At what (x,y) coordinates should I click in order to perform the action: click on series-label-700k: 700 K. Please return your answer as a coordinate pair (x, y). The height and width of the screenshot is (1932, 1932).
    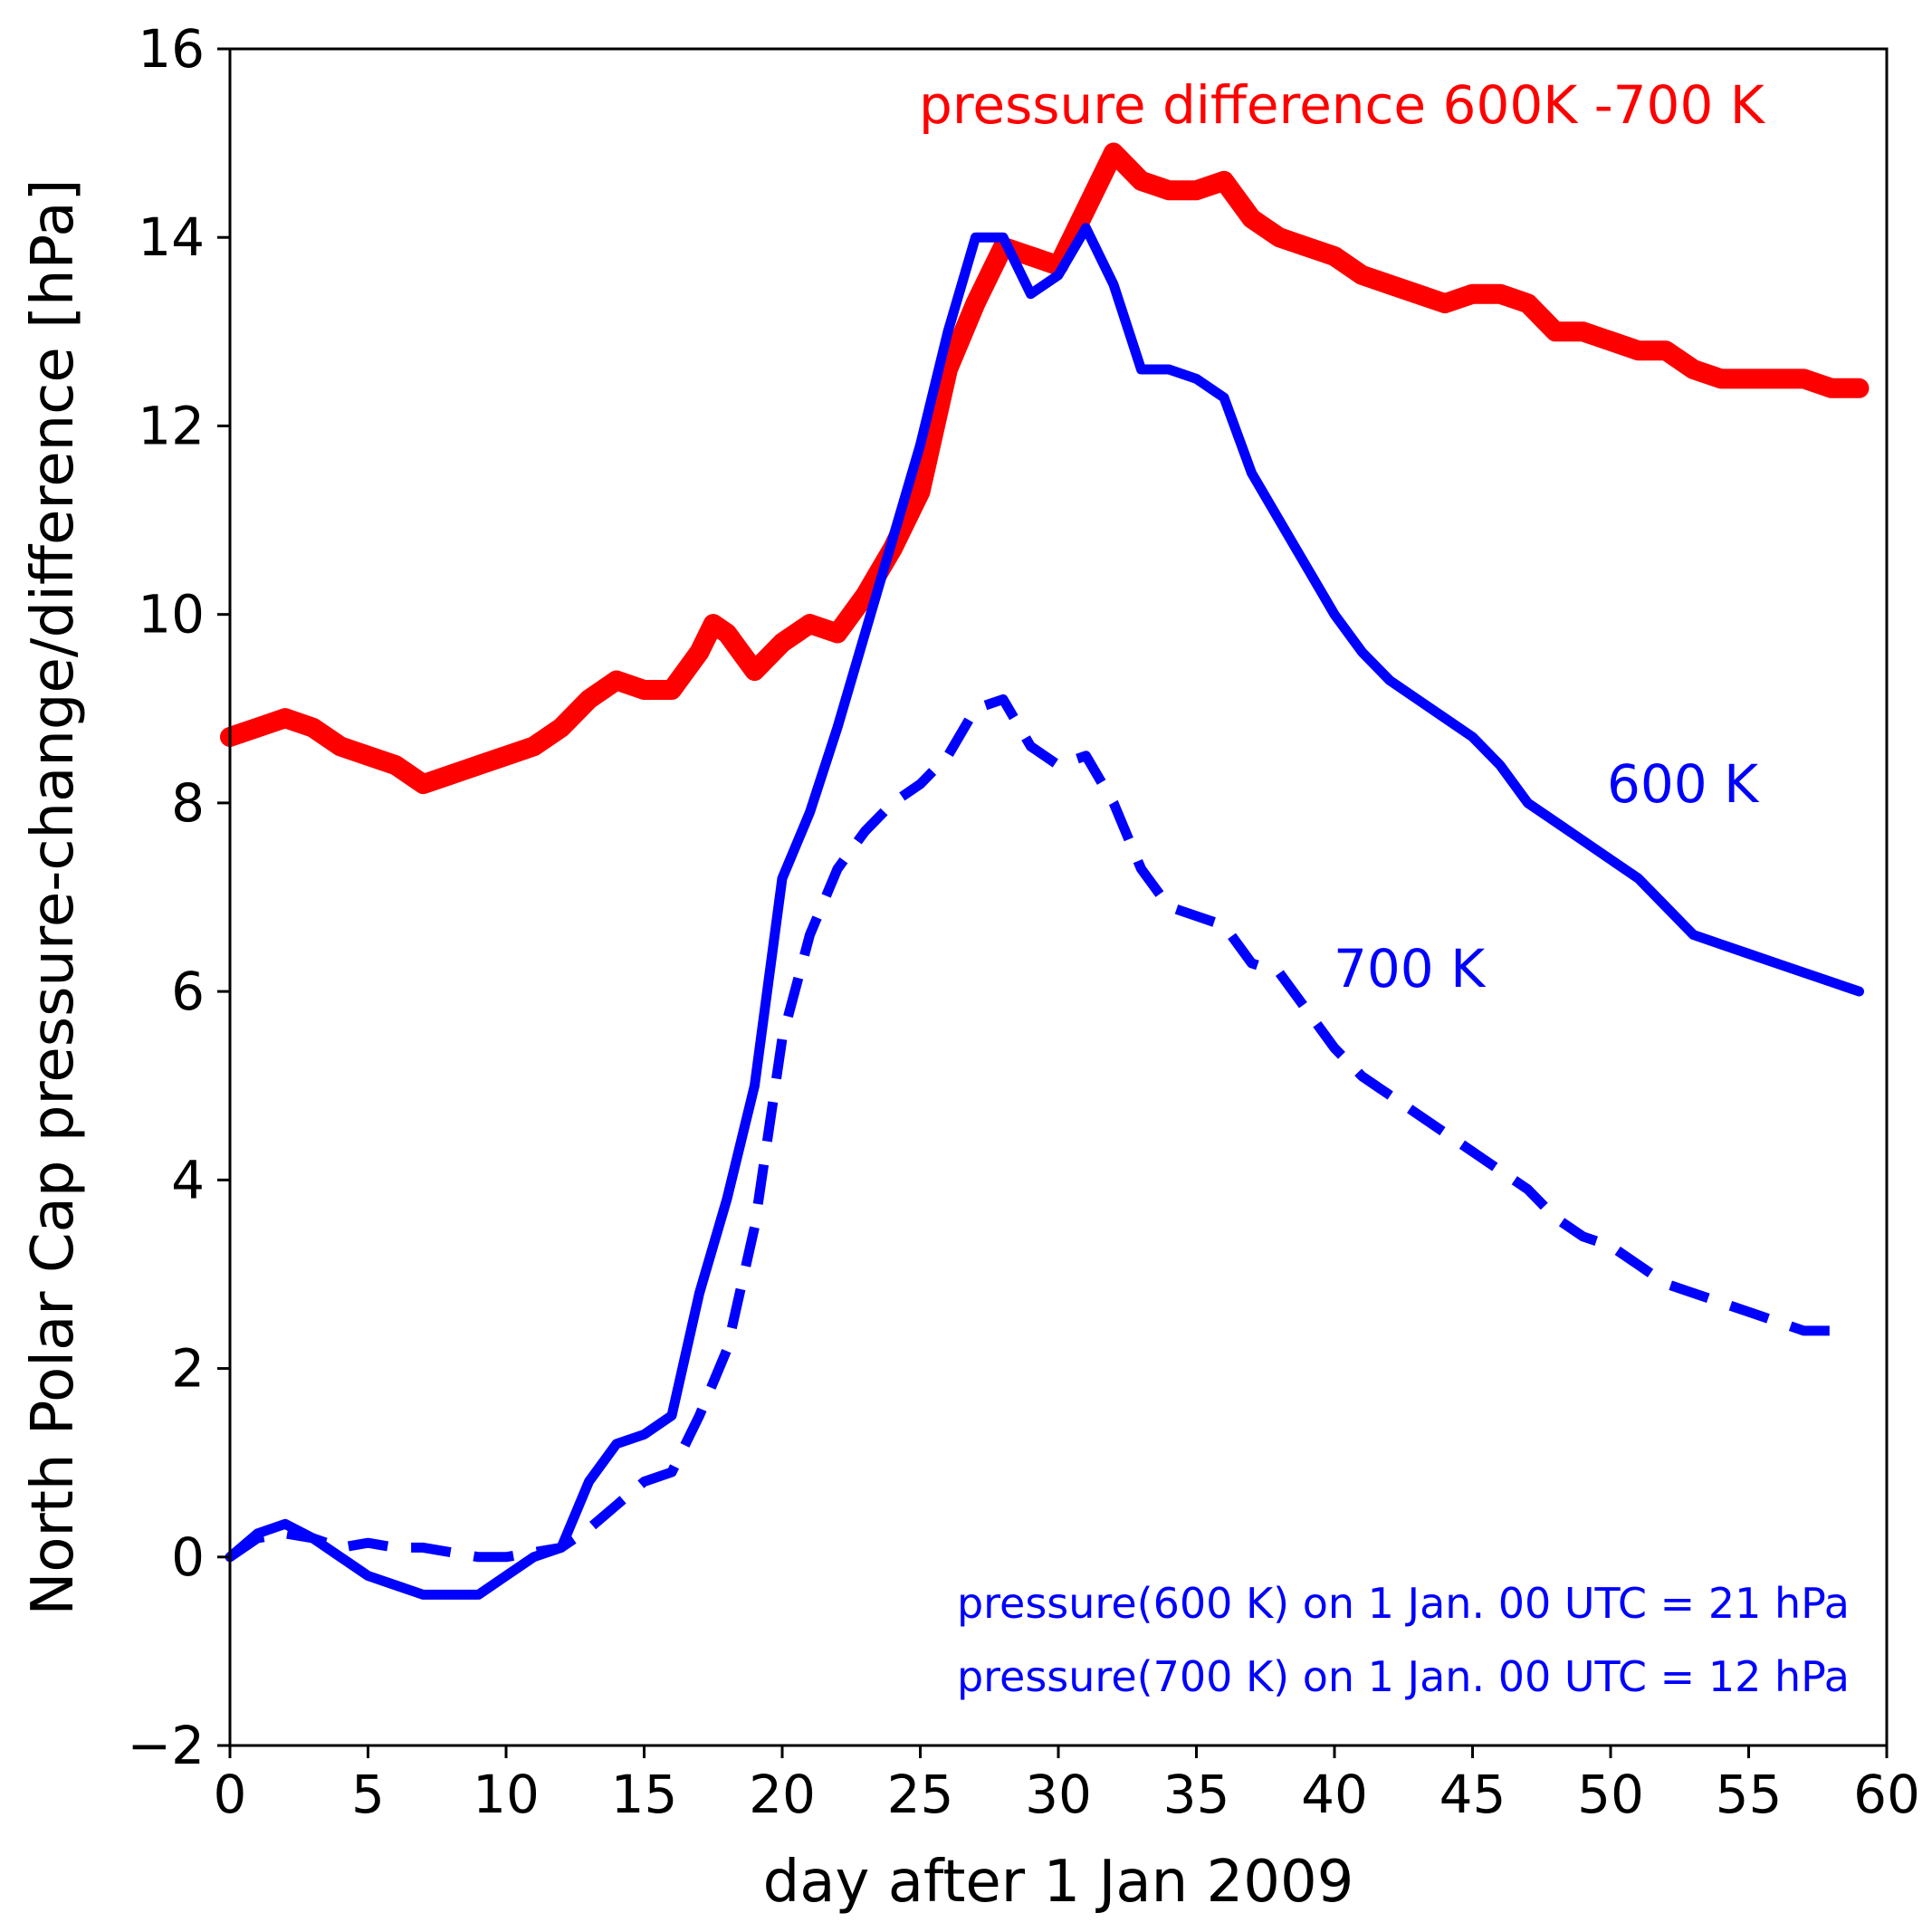
    Looking at the image, I should click on (1410, 968).